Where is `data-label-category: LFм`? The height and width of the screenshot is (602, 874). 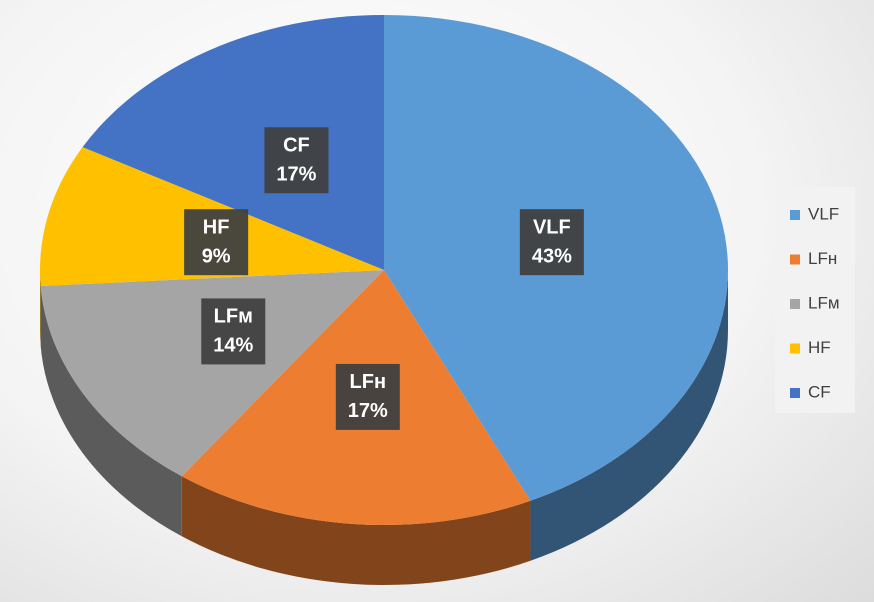
data-label-category: LFм is located at coordinates (233, 317).